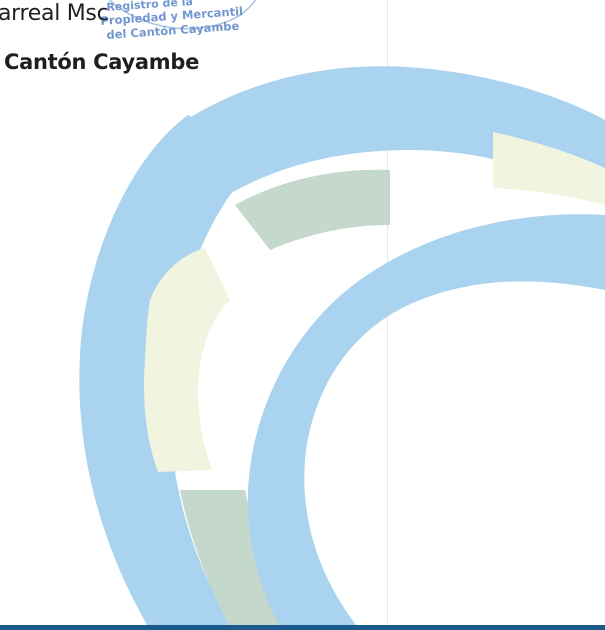 The image size is (605, 630). What do you see at coordinates (549, 168) in the screenshot?
I see `pale-yellow-arc-top-right` at bounding box center [549, 168].